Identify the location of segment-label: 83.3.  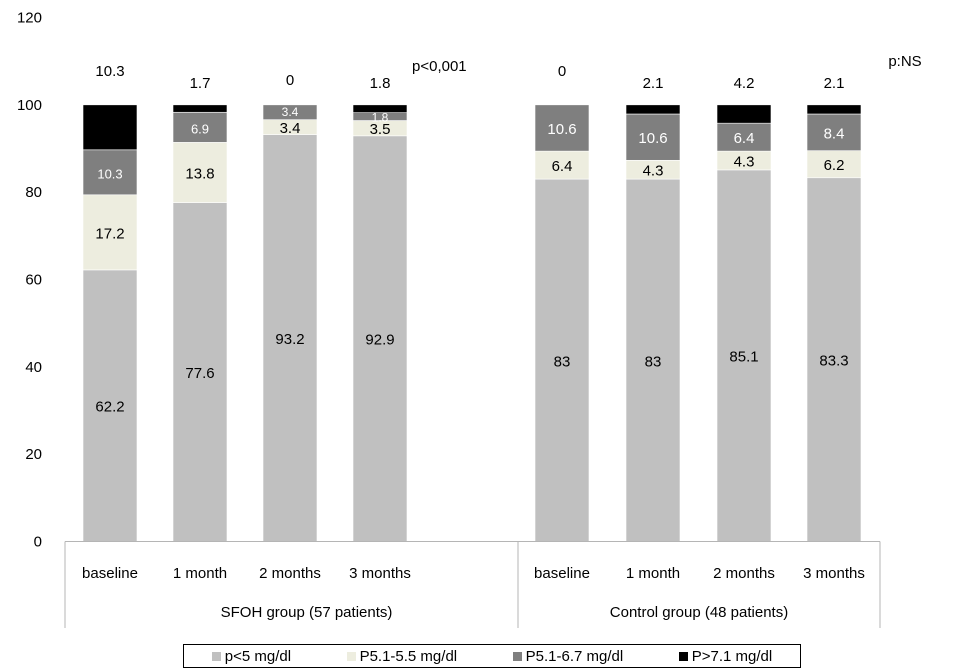
(833, 361).